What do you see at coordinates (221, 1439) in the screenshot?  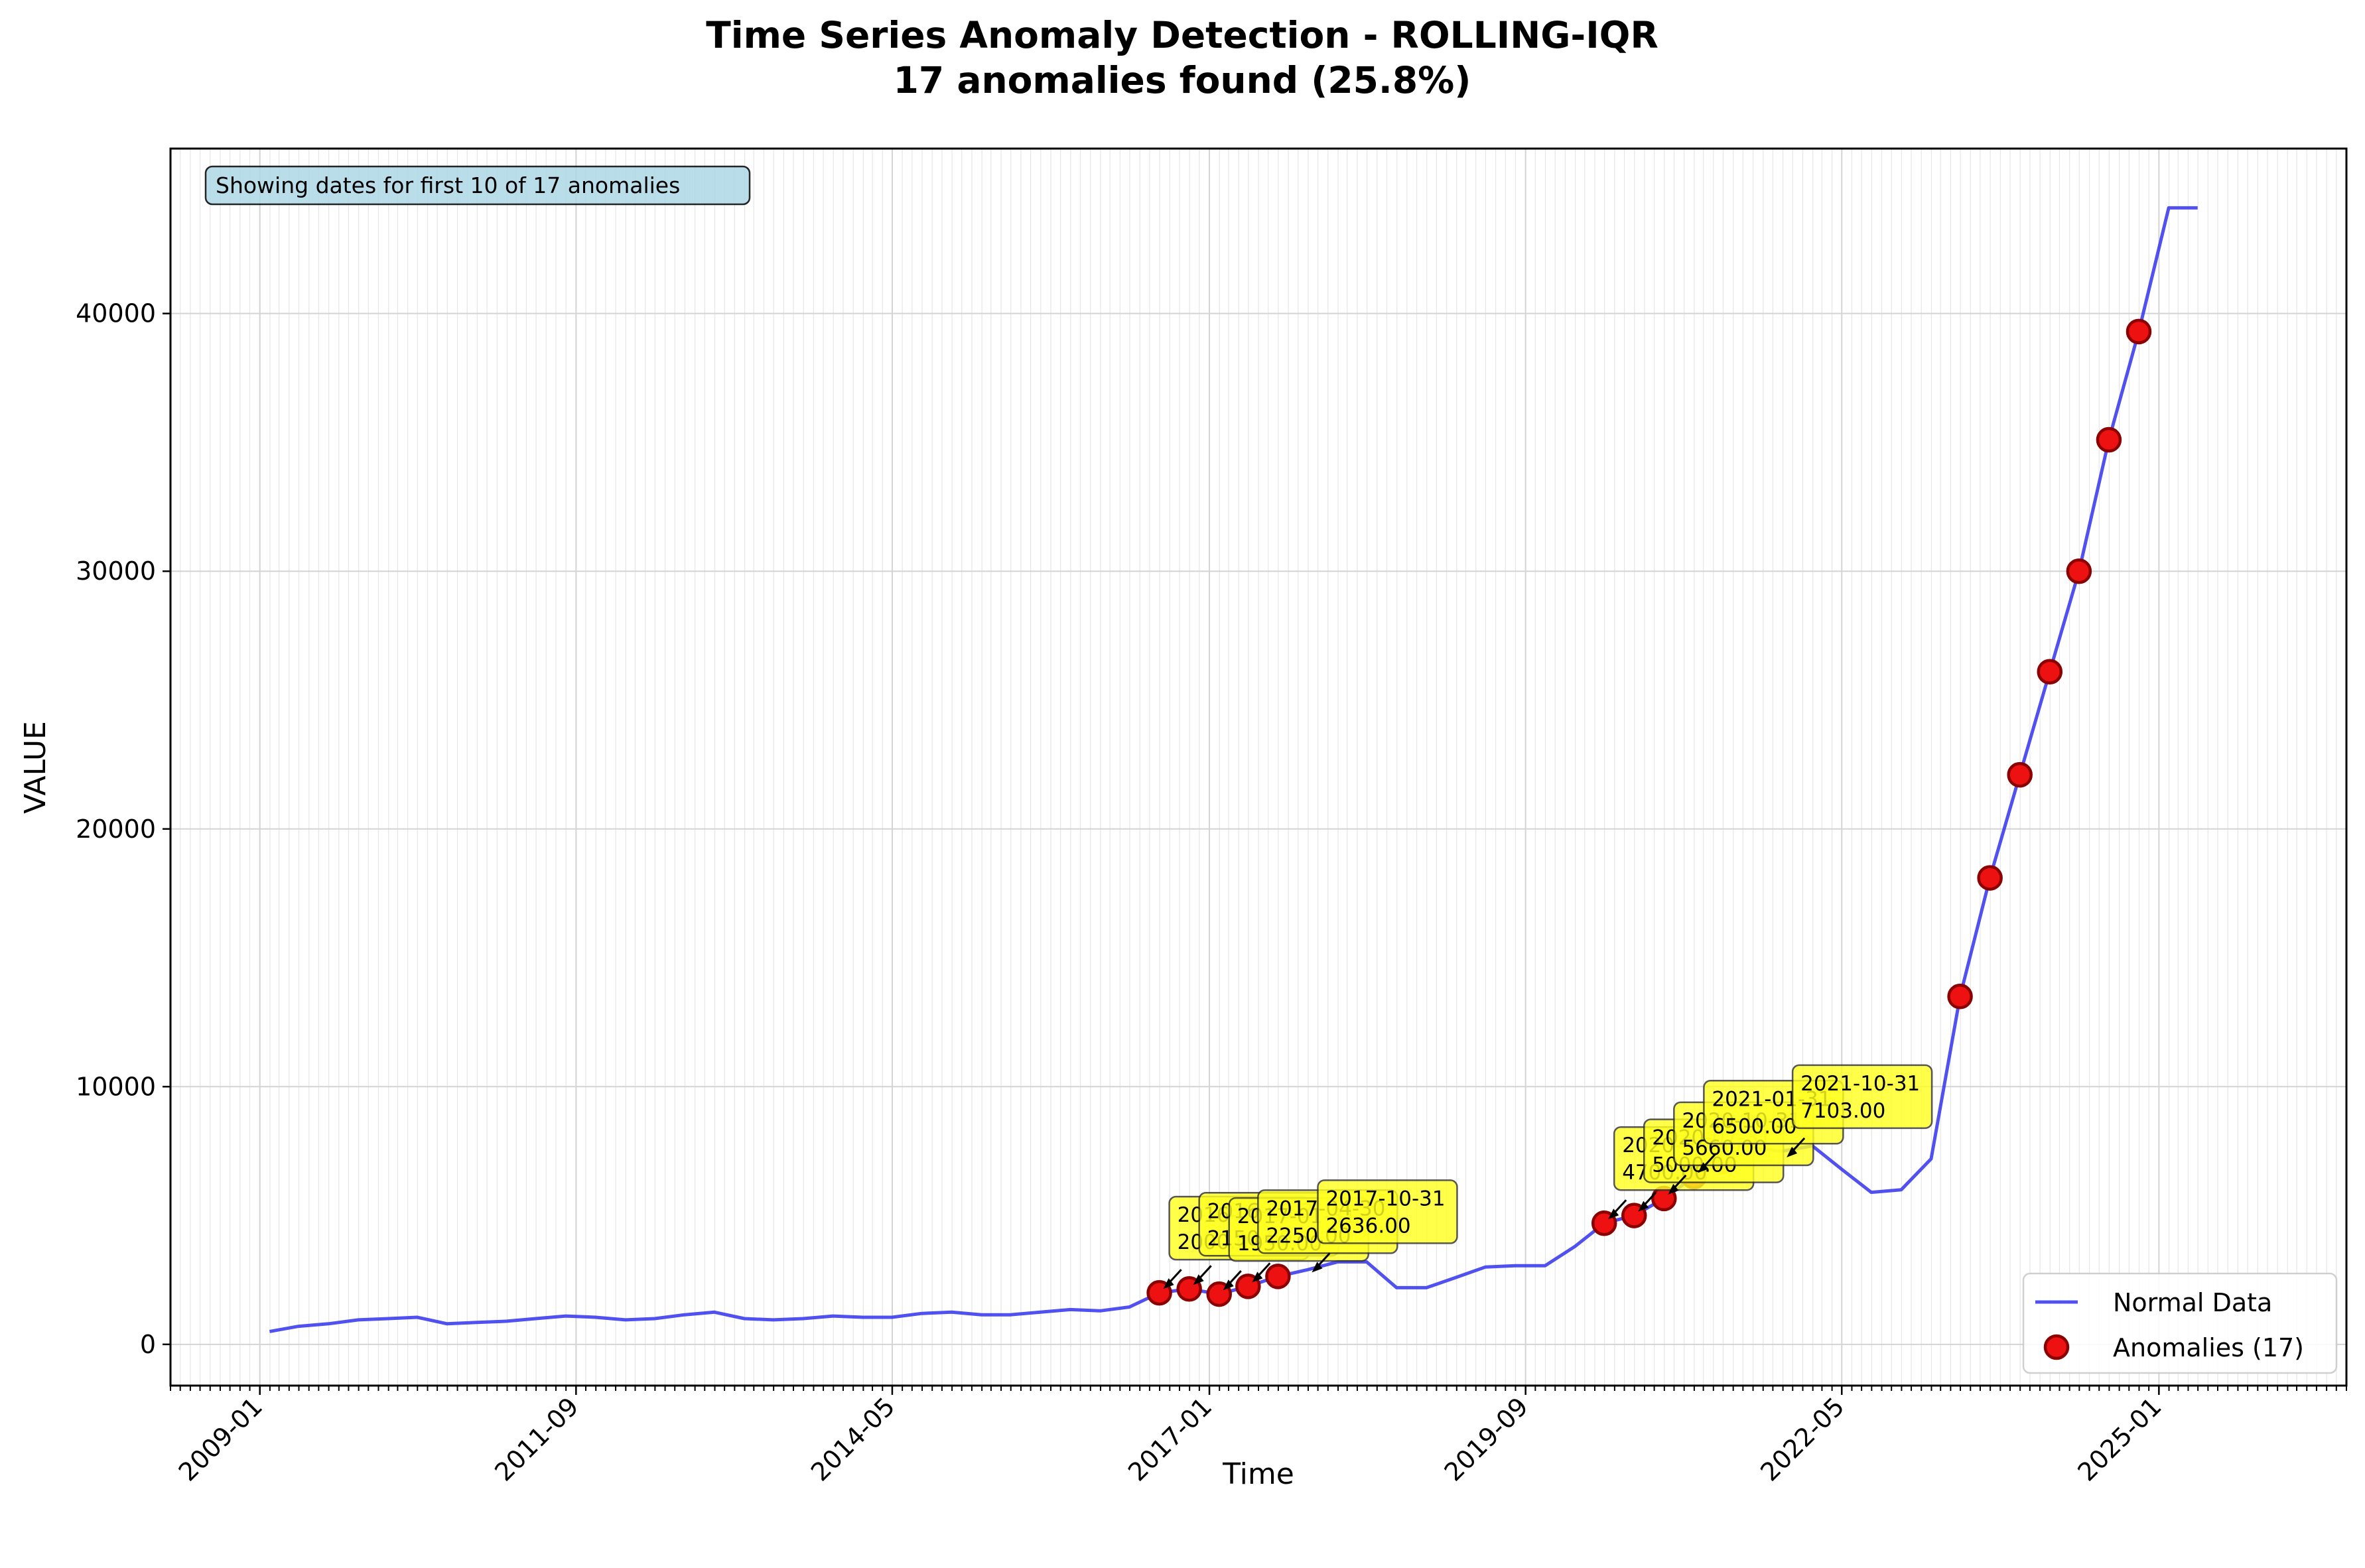 I see `x-tick-label: 2009-01` at bounding box center [221, 1439].